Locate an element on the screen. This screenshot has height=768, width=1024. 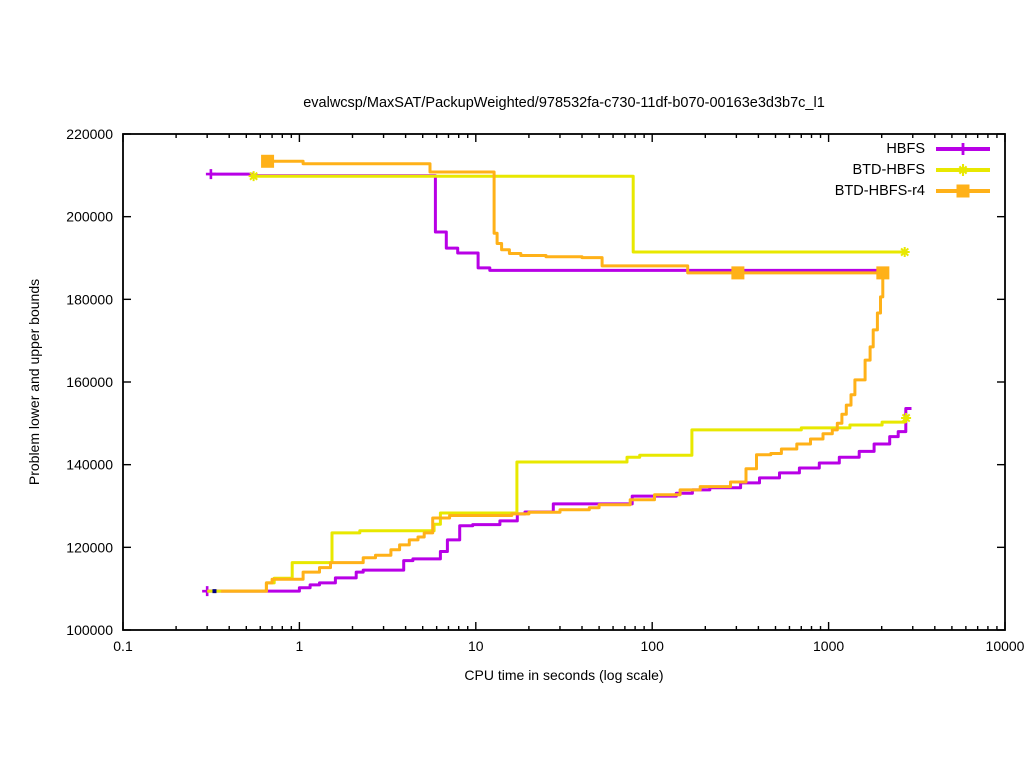
y-tick-label: 180000 is located at coordinates (89, 299).